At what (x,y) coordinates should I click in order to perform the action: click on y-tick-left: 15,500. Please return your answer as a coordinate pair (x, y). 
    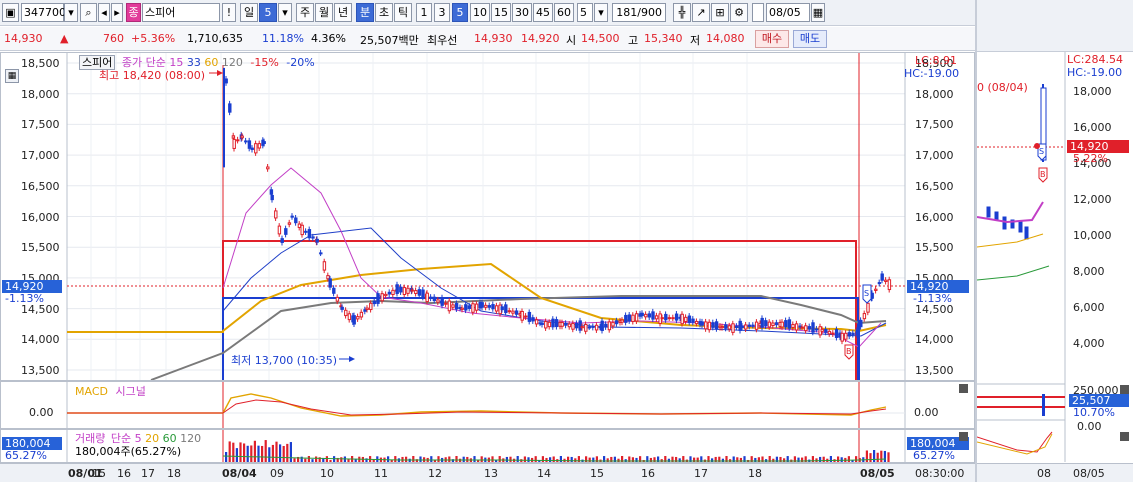
    Looking at the image, I should click on (40, 248).